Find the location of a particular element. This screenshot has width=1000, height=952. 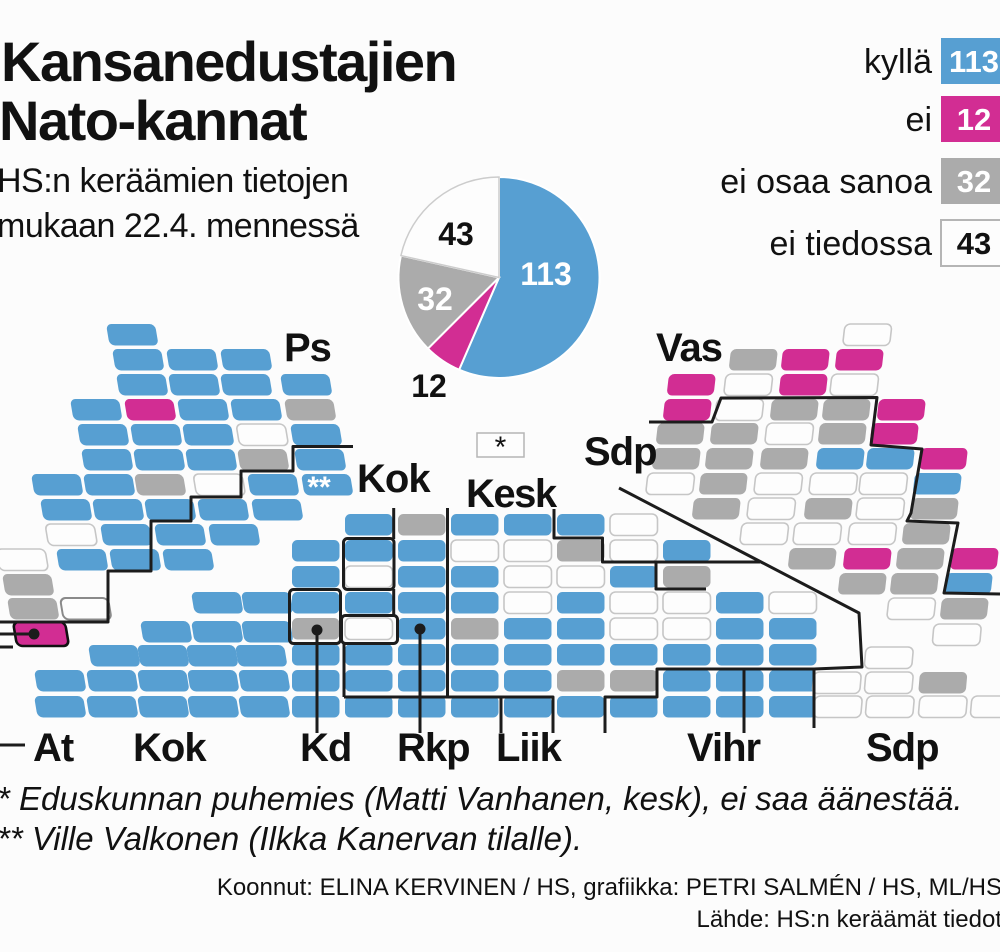

svg-text: Kesk is located at coordinates (512, 494).